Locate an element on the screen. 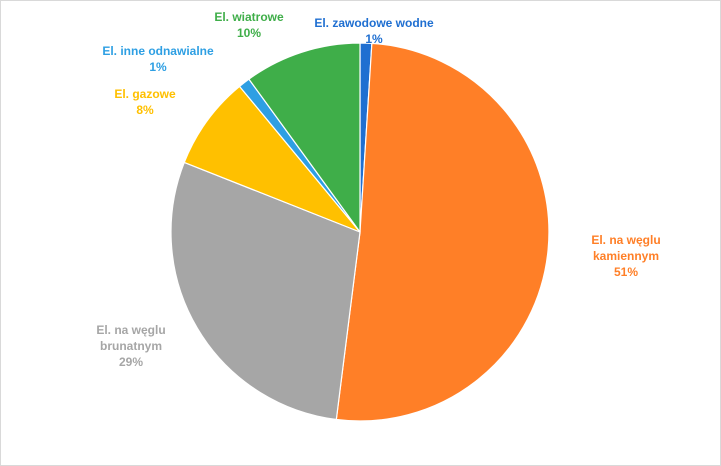  data-label-el-zawodowe-wodne: El. zawodowe wodne 1% is located at coordinates (374, 31).